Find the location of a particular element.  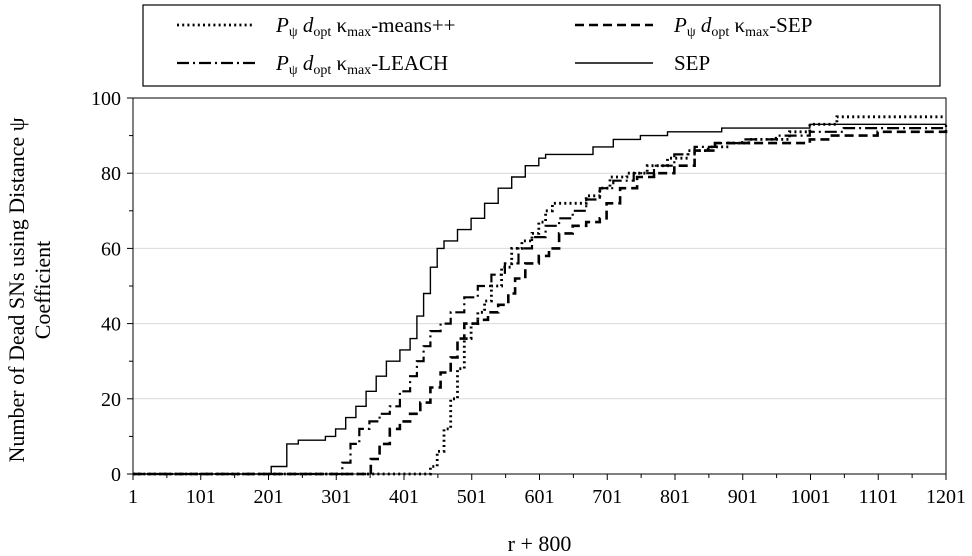

legend-label-rest: SEP is located at coordinates (692, 63).